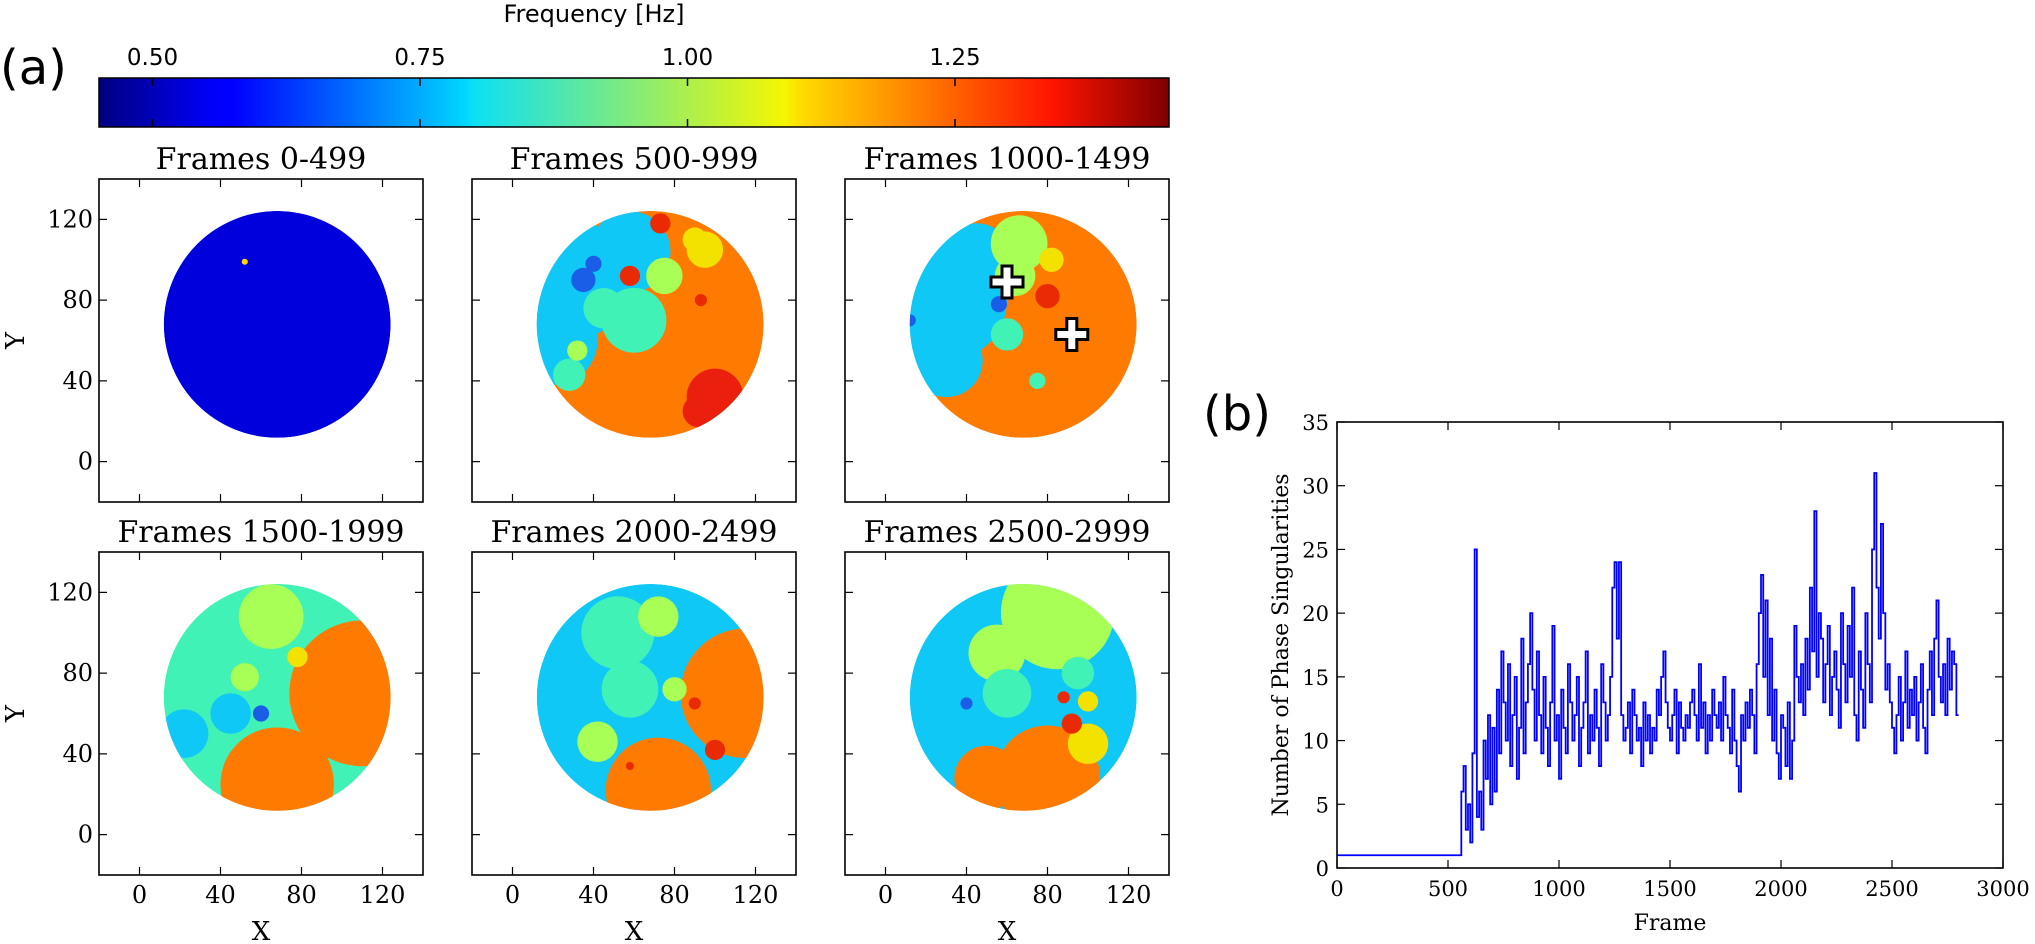 Image resolution: width=2035 pixels, height=944 pixels. I want to click on colorbar-tick-label: 1.00, so click(687, 58).